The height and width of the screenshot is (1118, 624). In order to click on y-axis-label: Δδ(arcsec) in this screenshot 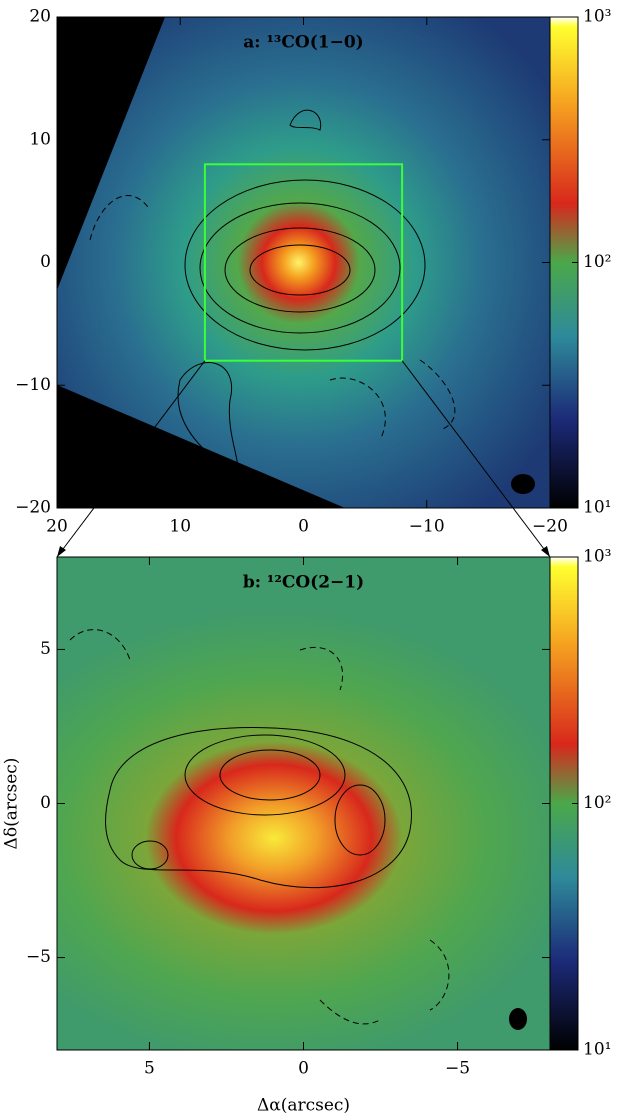, I will do `click(12, 804)`.